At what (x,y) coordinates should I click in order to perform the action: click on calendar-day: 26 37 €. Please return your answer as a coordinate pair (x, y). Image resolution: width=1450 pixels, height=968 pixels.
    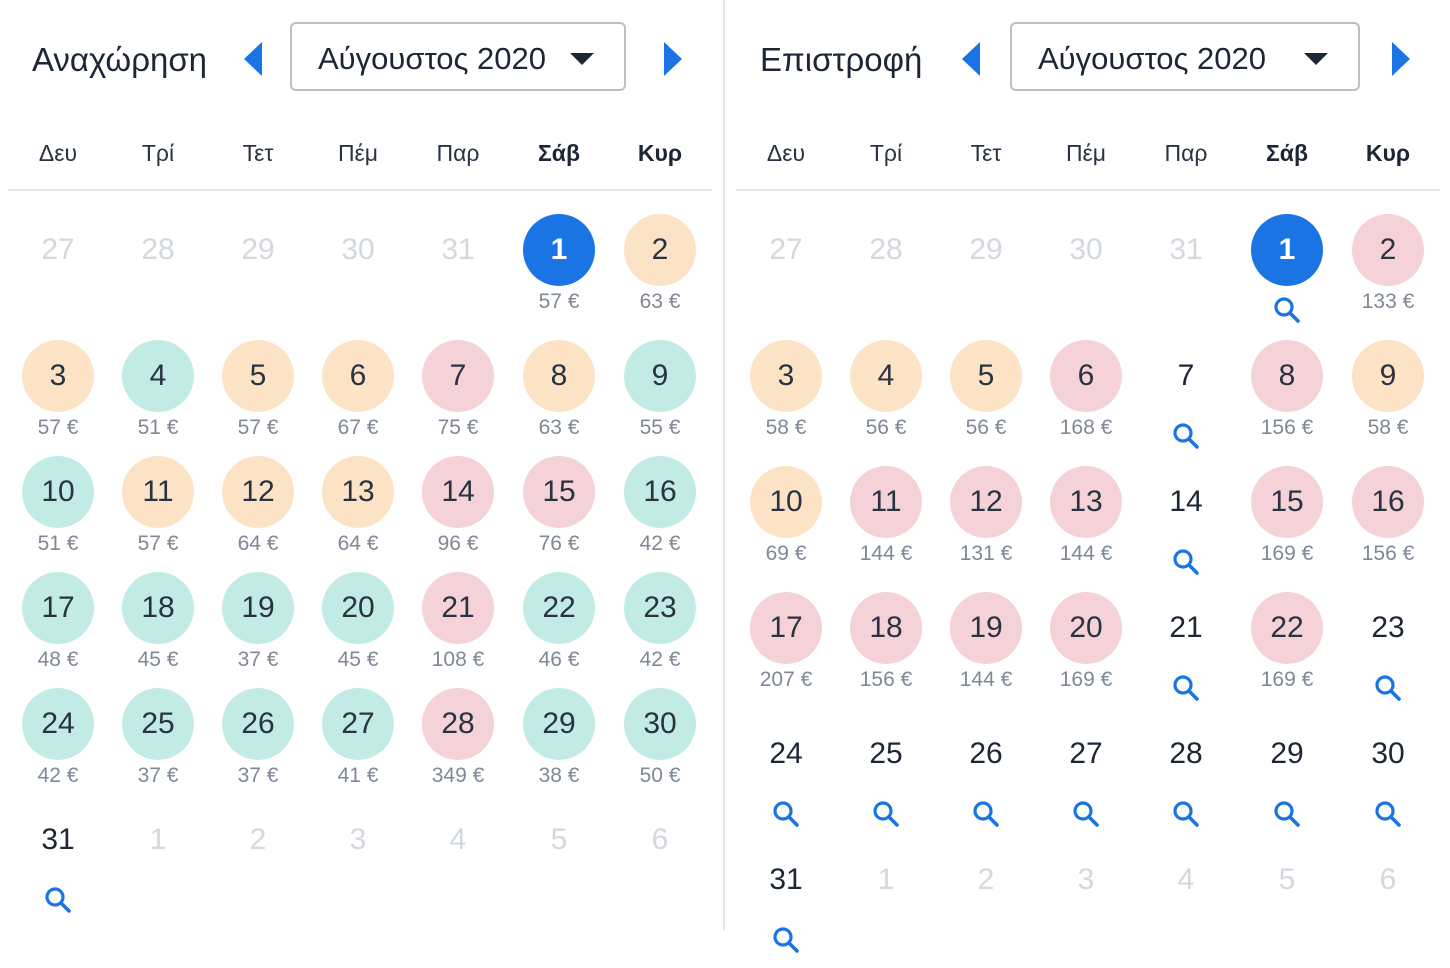
    Looking at the image, I should click on (258, 743).